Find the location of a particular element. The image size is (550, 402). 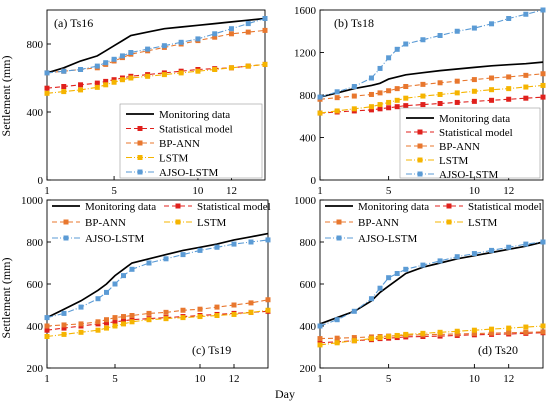

y-tick-label: 400 is located at coordinates (308, 139).